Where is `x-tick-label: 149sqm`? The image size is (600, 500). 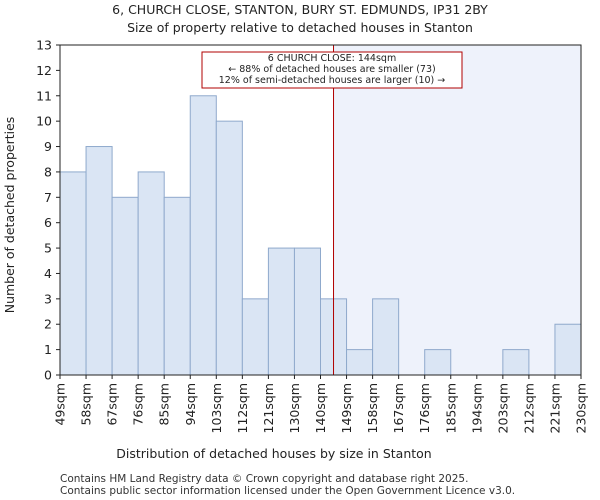 x-tick-label: 149sqm is located at coordinates (346, 408).